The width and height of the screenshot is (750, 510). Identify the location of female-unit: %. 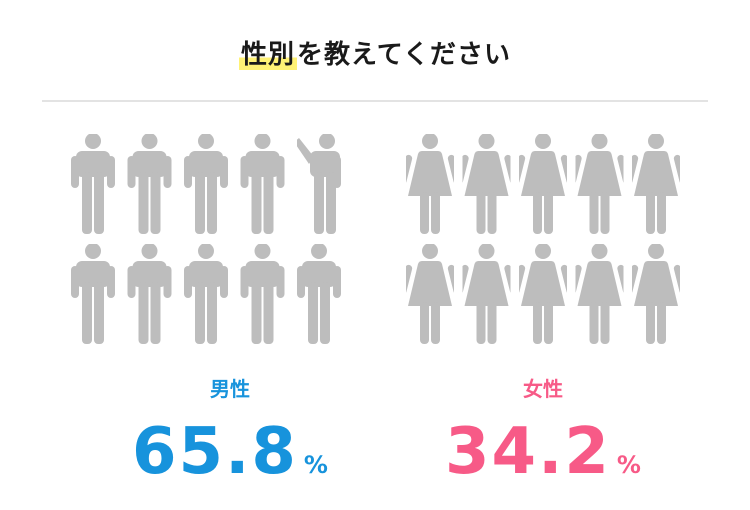
(628, 465).